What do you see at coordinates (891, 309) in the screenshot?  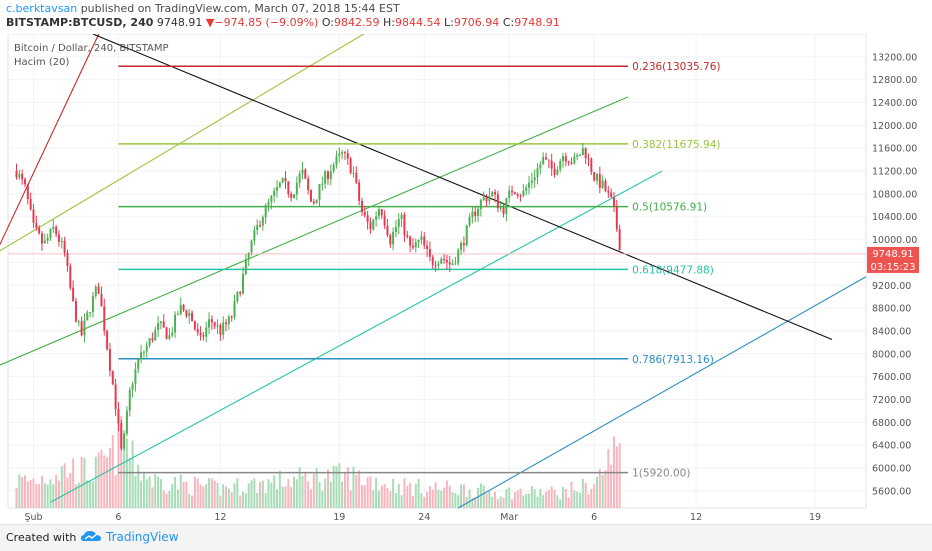 I see `y-tick-label: 8800.00` at bounding box center [891, 309].